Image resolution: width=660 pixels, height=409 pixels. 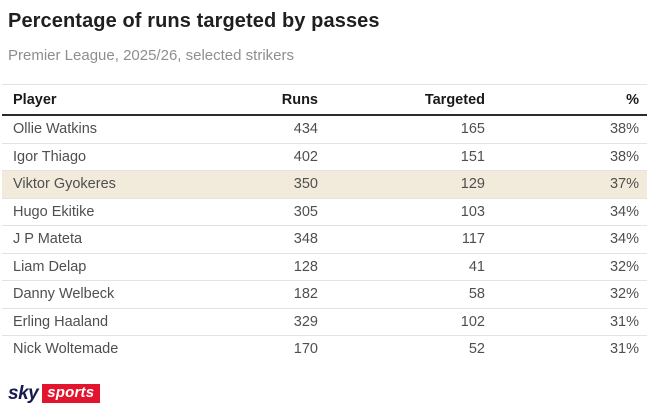 I want to click on table-row: Nick Woltemade 170 52 31%, so click(x=324, y=349).